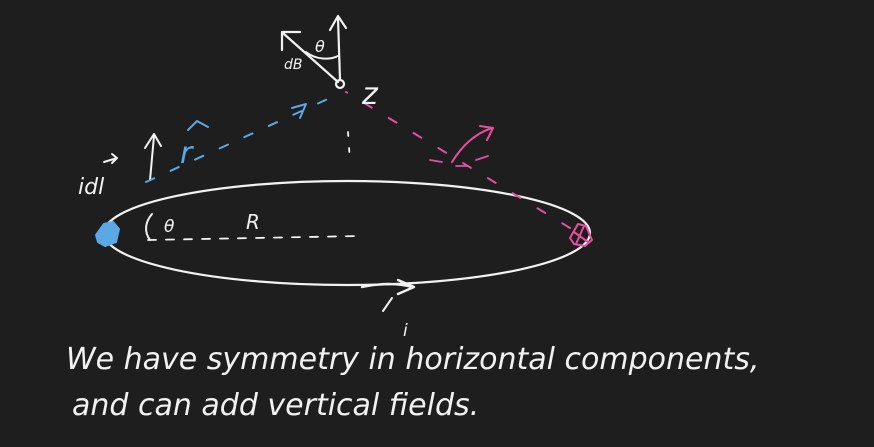  I want to click on dl-tangent-arrow, so click(153, 157).